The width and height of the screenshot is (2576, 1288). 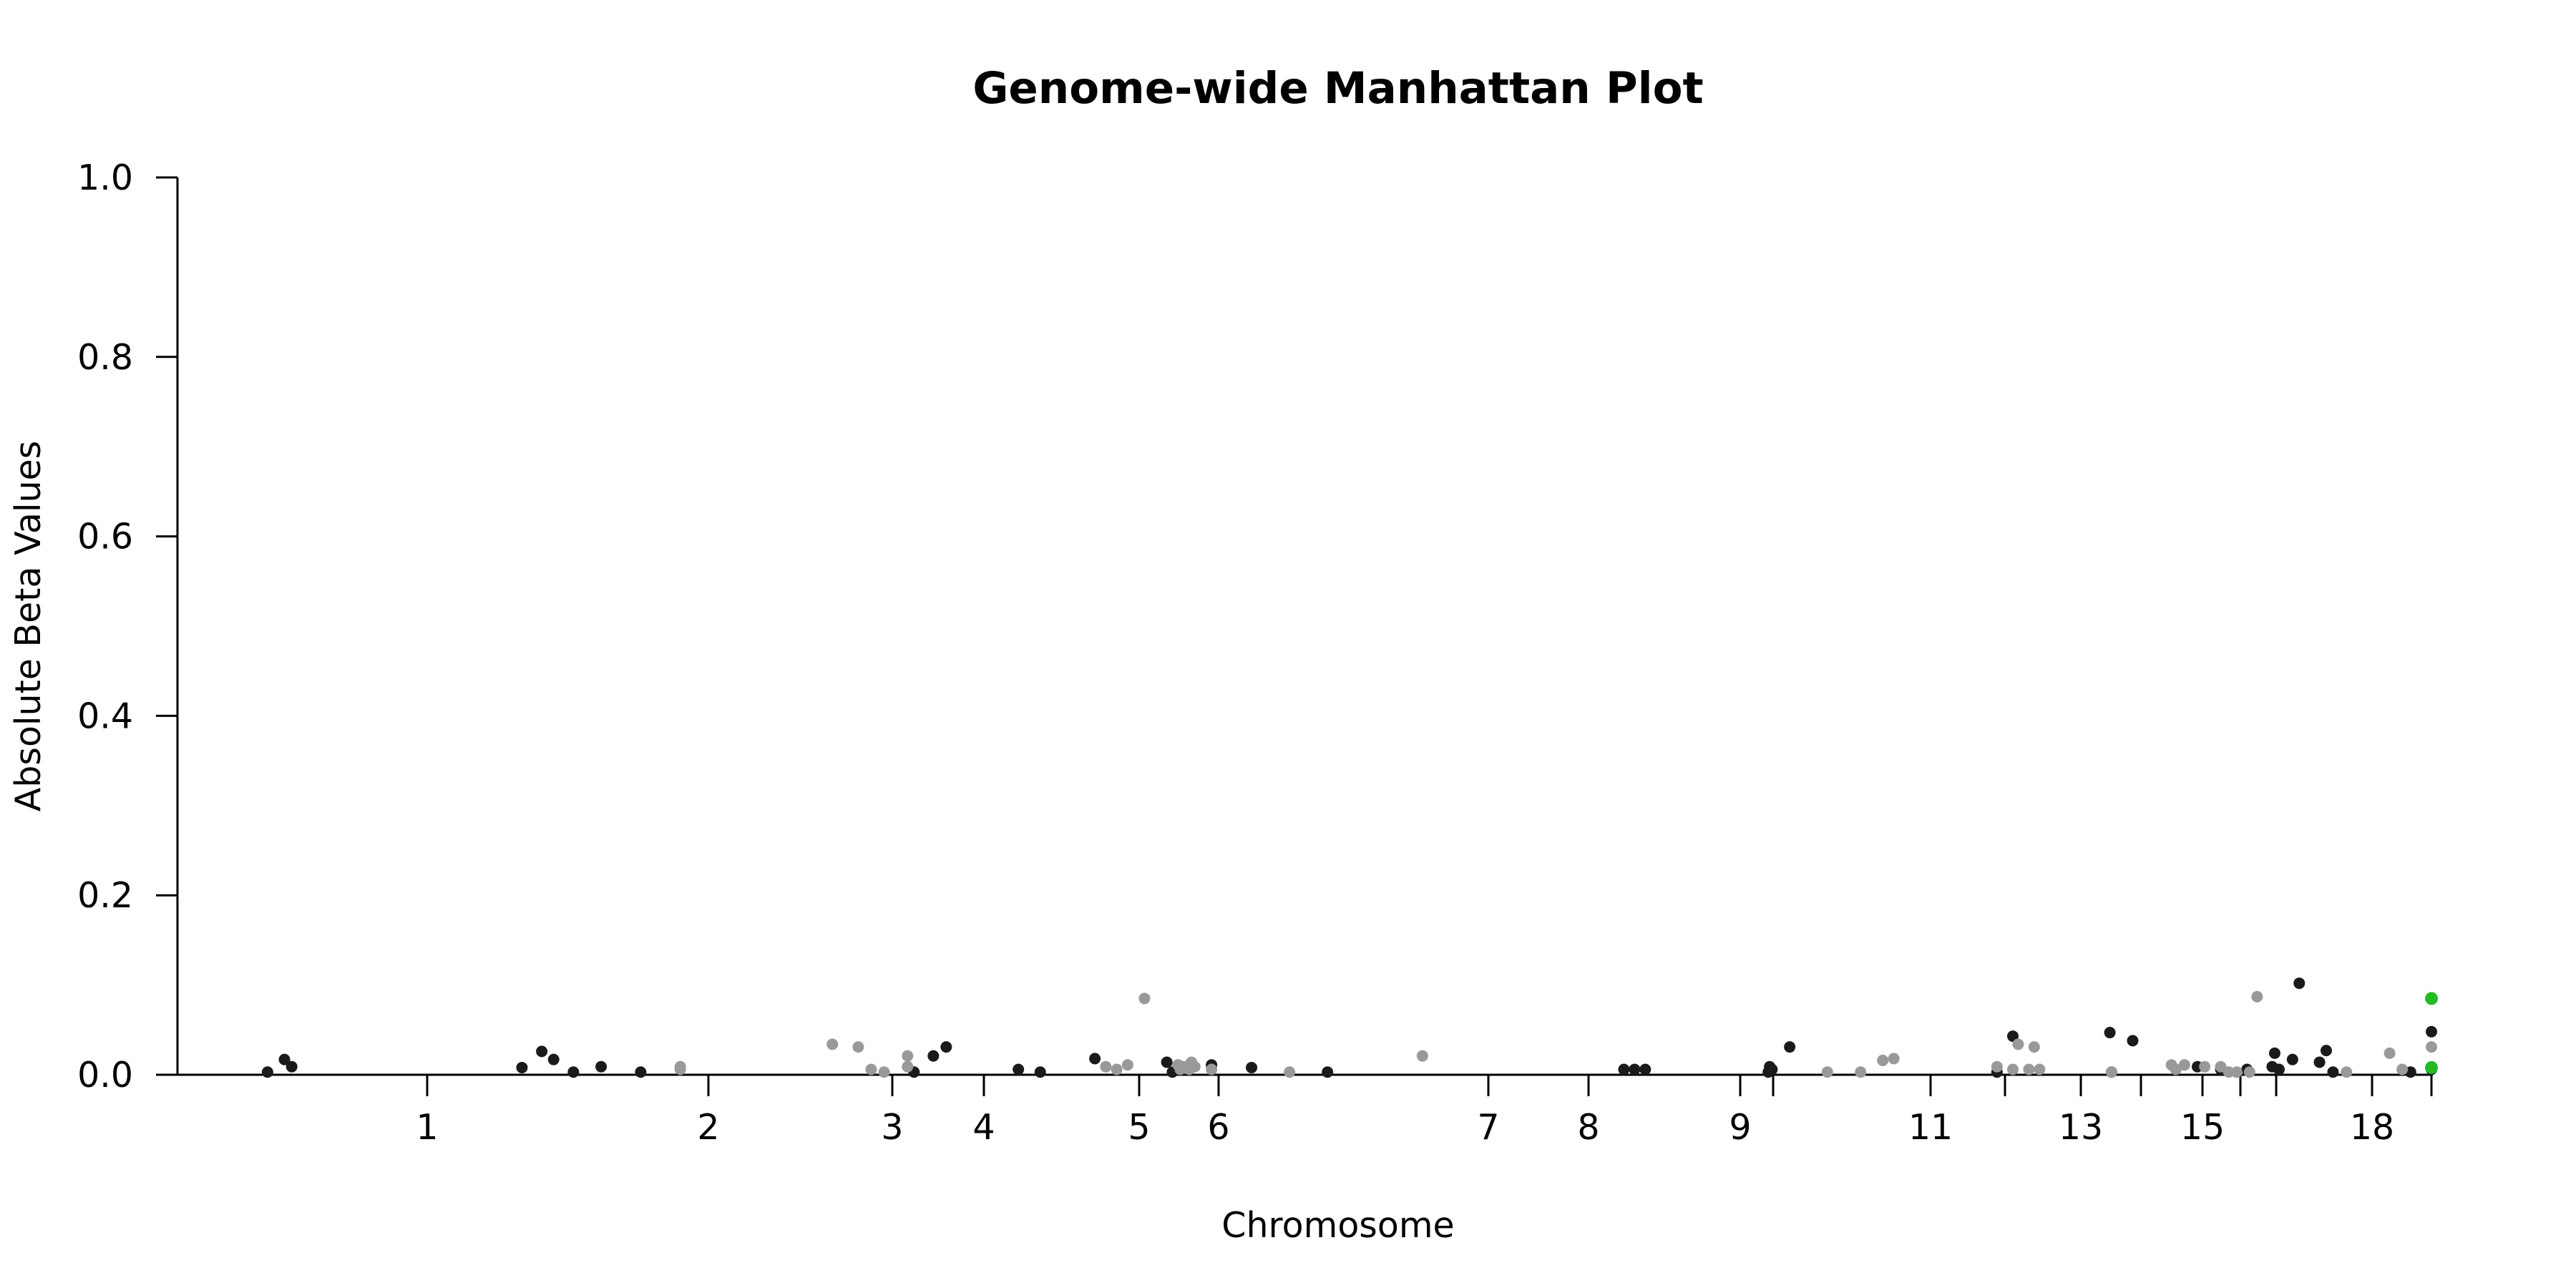 I want to click on x-tick-label: 3, so click(x=892, y=1127).